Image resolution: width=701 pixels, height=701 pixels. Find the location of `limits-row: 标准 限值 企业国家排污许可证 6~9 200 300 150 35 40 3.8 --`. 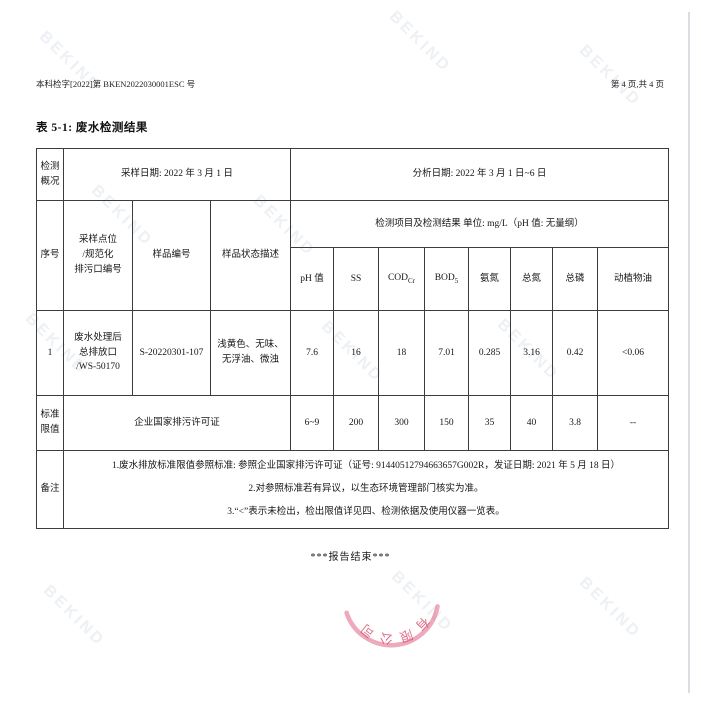

limits-row: 标准 限值 企业国家排污许可证 6~9 200 300 150 35 40 3.8 -- is located at coordinates (352, 423).